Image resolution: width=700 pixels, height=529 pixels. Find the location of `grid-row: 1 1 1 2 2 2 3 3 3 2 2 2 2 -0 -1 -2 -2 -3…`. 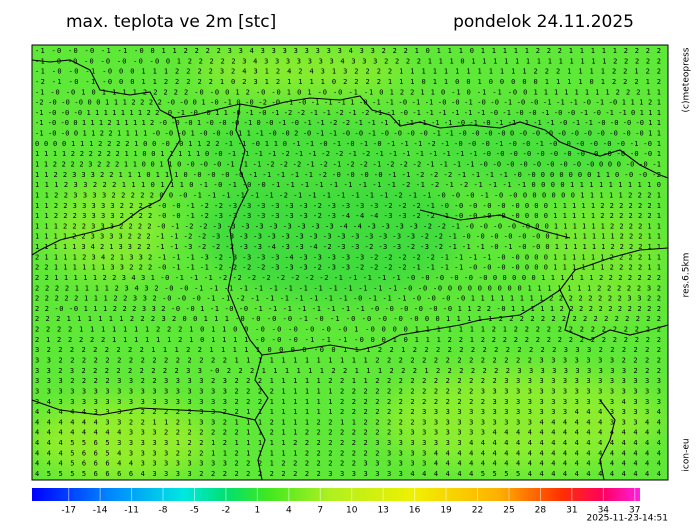

grid-row: 1 1 1 2 2 2 3 3 3 2 2 2 2 -0 -1 -2 -2 -3… is located at coordinates (348, 226).